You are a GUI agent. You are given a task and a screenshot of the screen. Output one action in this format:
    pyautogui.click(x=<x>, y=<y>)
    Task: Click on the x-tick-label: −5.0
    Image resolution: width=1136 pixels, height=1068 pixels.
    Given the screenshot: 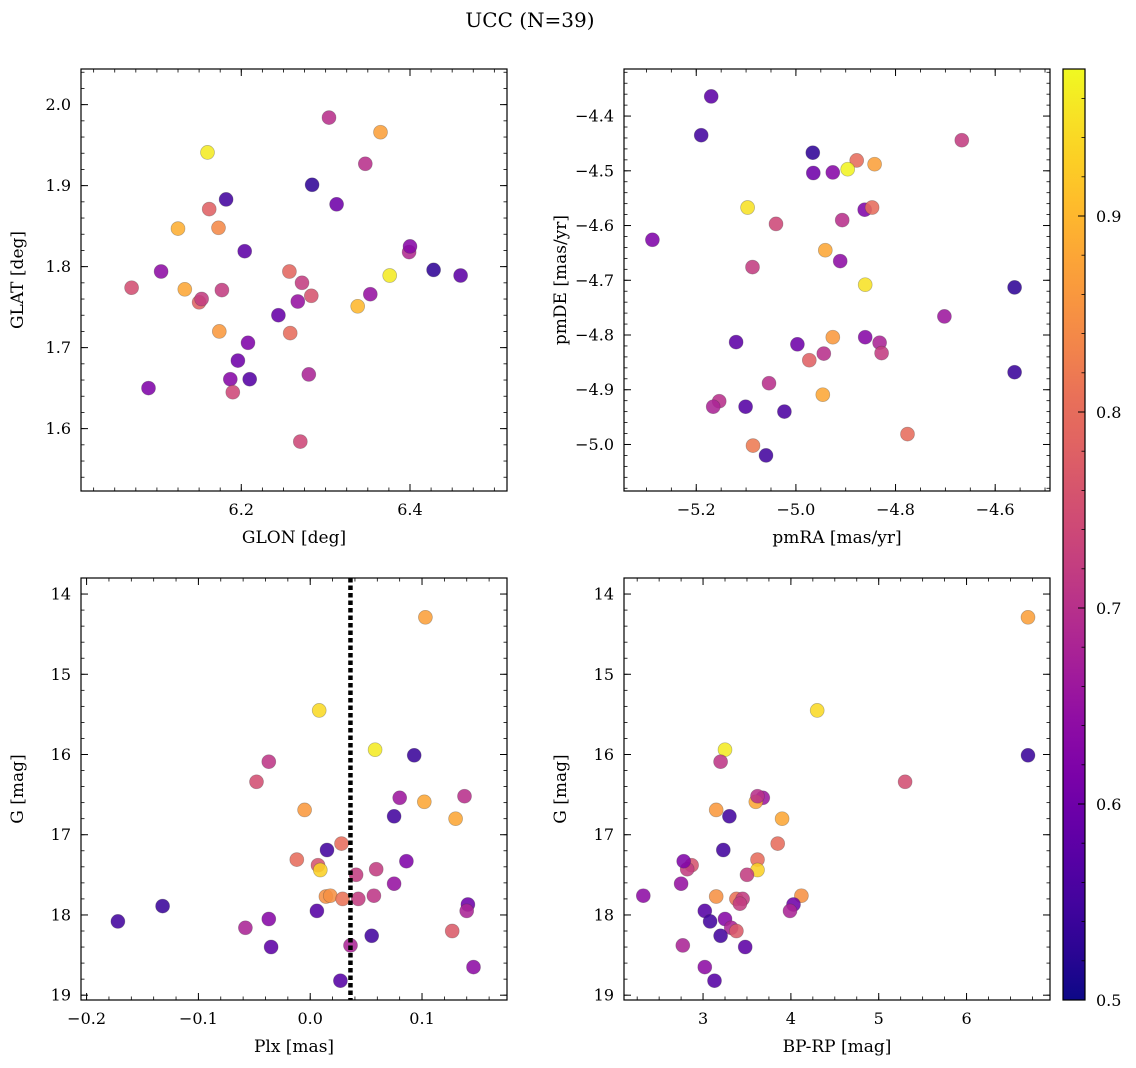 What is the action you would take?
    pyautogui.click(x=795, y=509)
    